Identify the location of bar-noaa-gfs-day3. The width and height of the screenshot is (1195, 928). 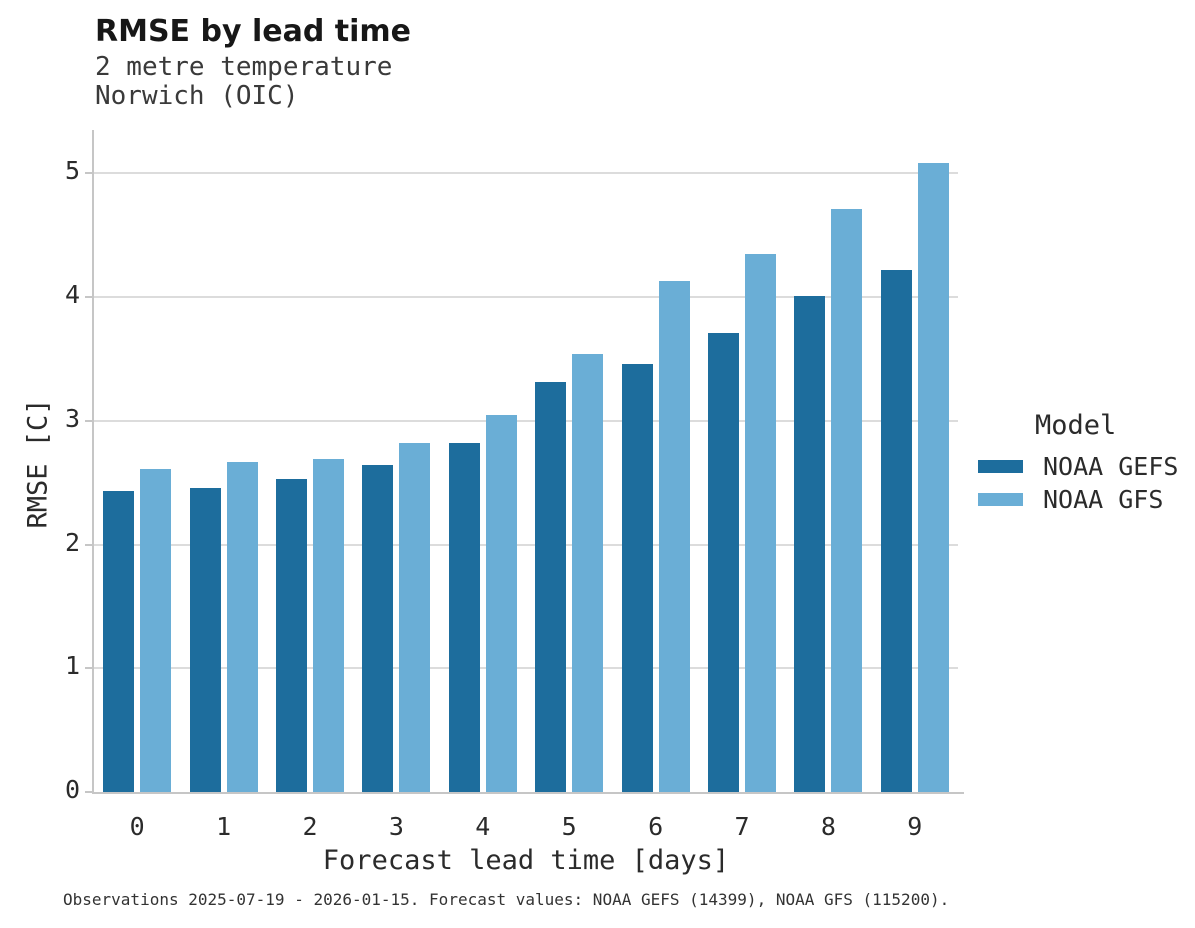
(415, 617).